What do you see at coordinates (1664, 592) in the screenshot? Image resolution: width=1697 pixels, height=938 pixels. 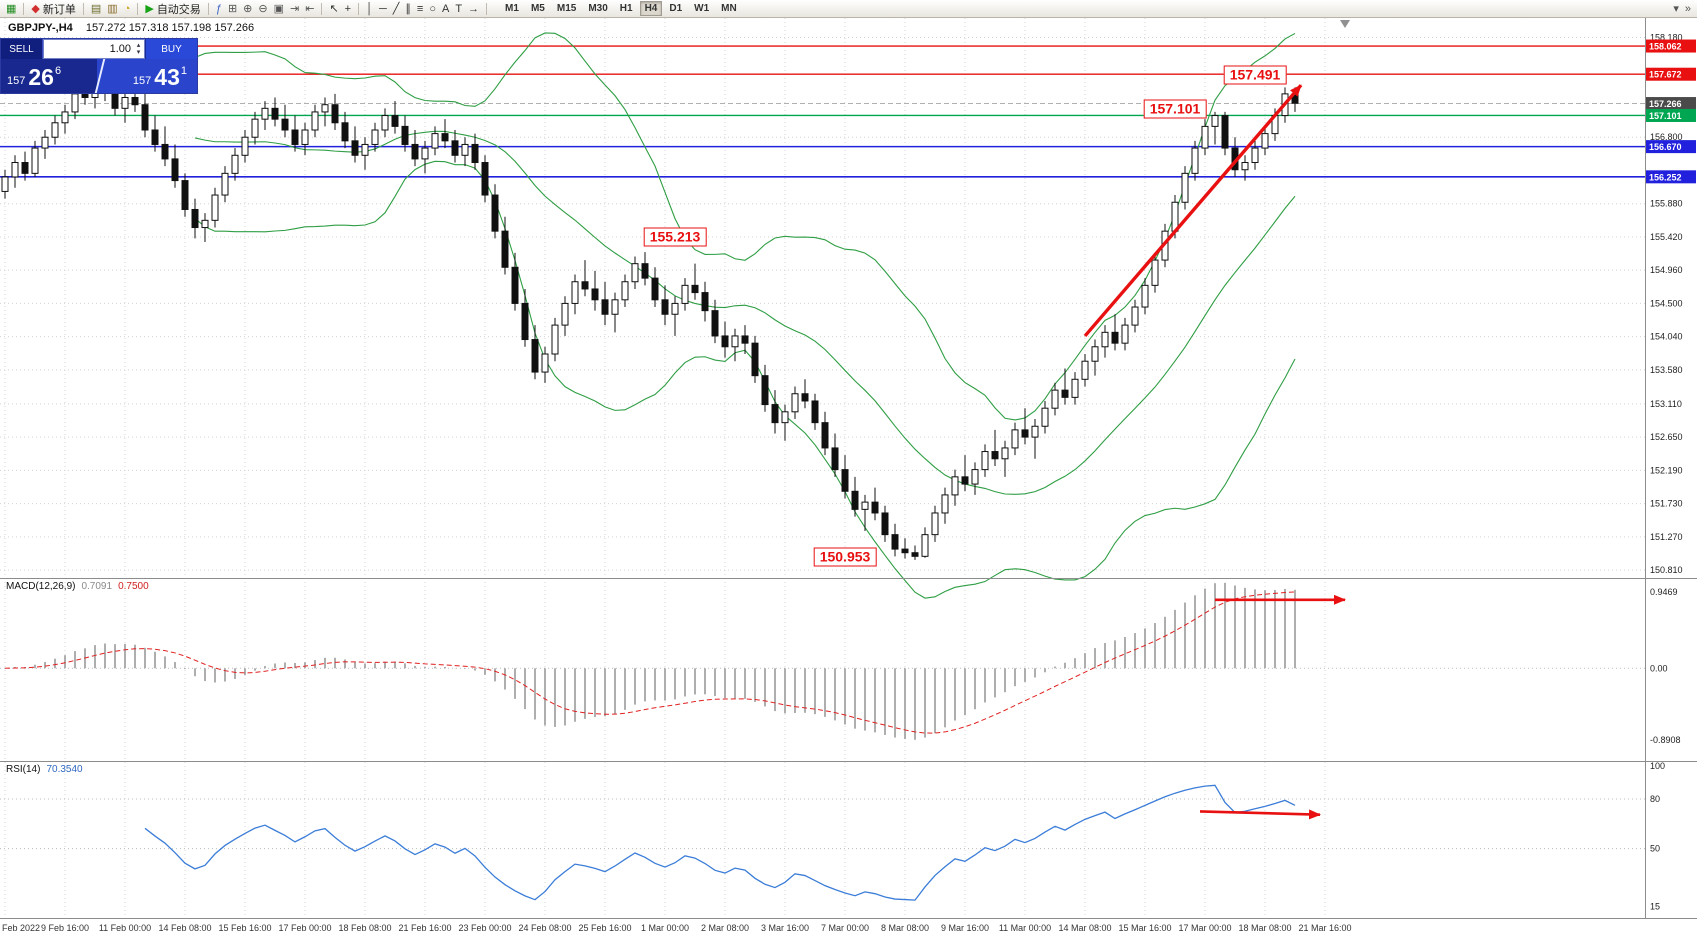 I see `svg-text: 0.9469` at bounding box center [1664, 592].